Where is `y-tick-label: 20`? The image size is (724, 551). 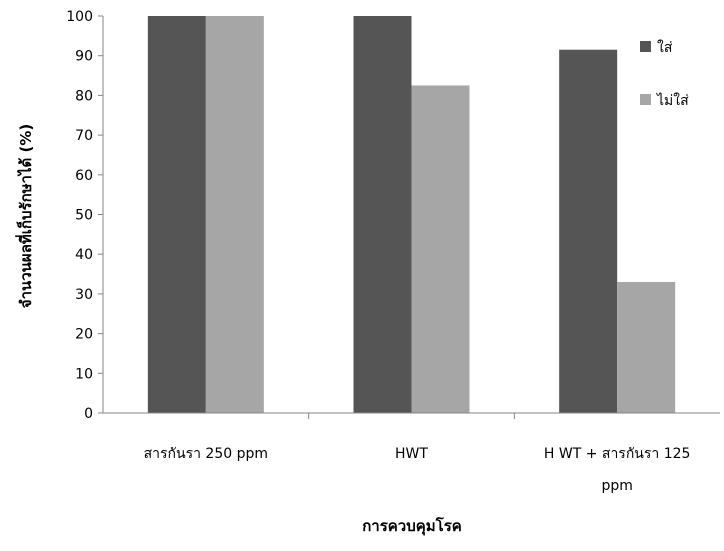
y-tick-label: 20 is located at coordinates (84, 335).